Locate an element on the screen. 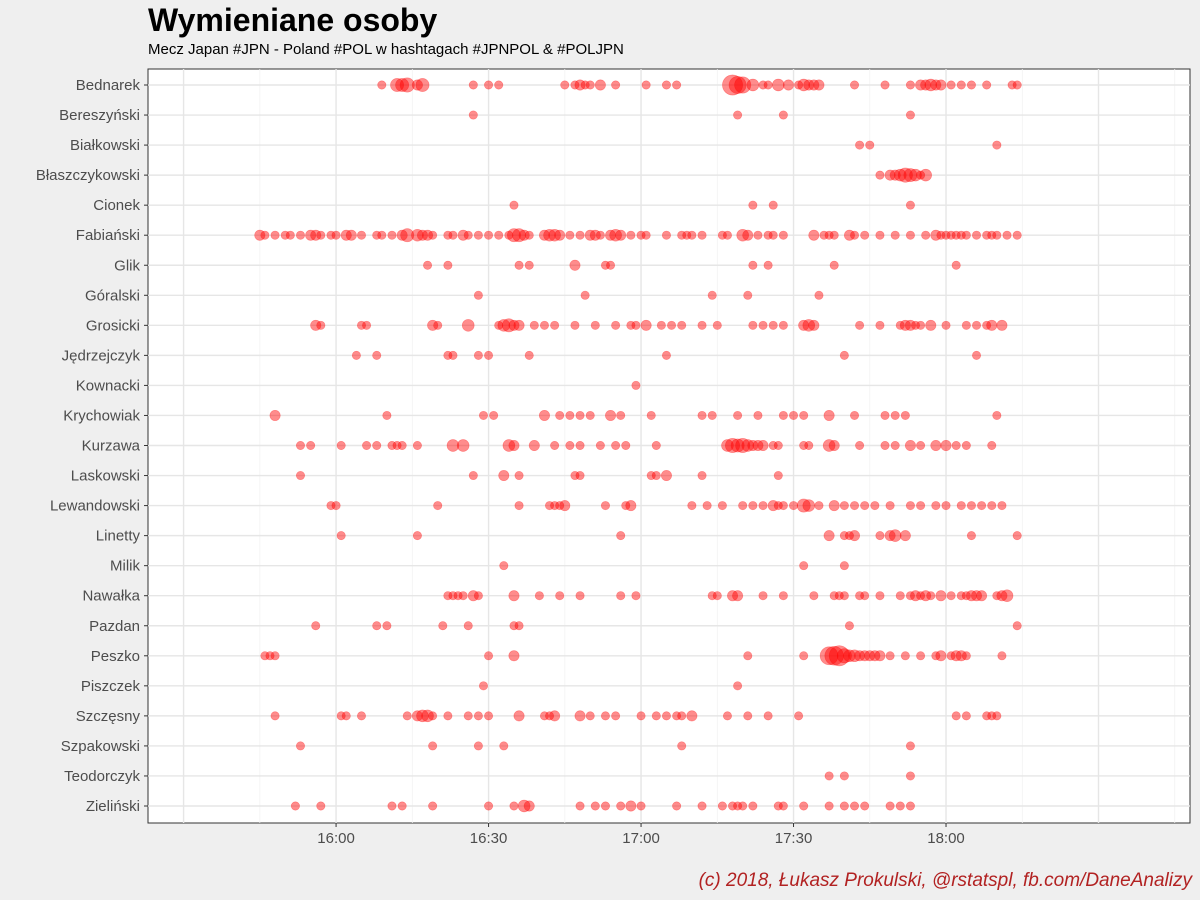 The height and width of the screenshot is (900, 1200). y-tick-label: Jędrzejczyk is located at coordinates (101, 355).